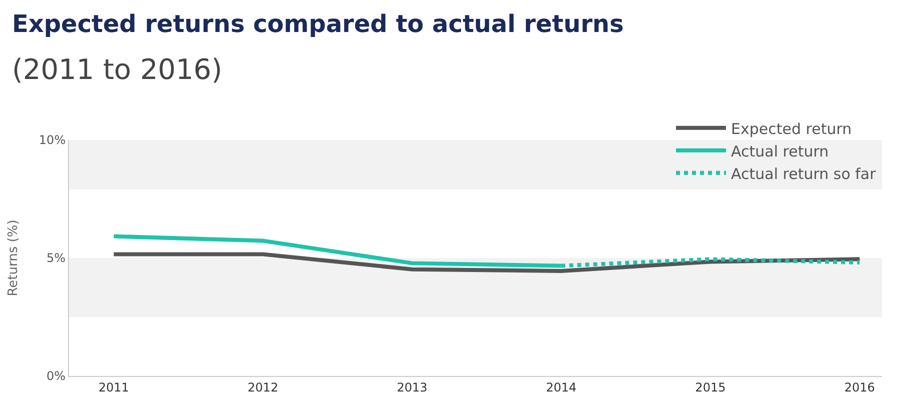 This screenshot has height=410, width=902. What do you see at coordinates (56, 258) in the screenshot?
I see `y-tick-label: 5%` at bounding box center [56, 258].